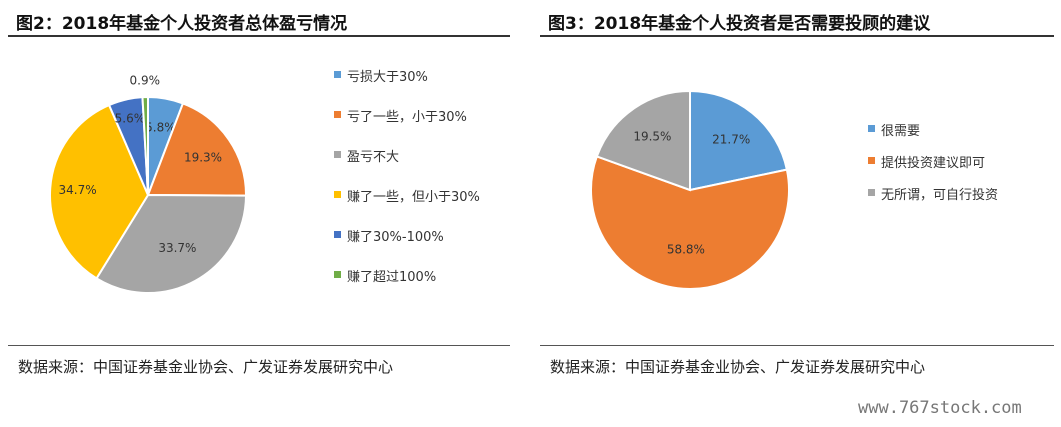 The image size is (1061, 427). Describe the element at coordinates (373, 157) in the screenshot. I see `legend-label: 盈亏不大` at that location.